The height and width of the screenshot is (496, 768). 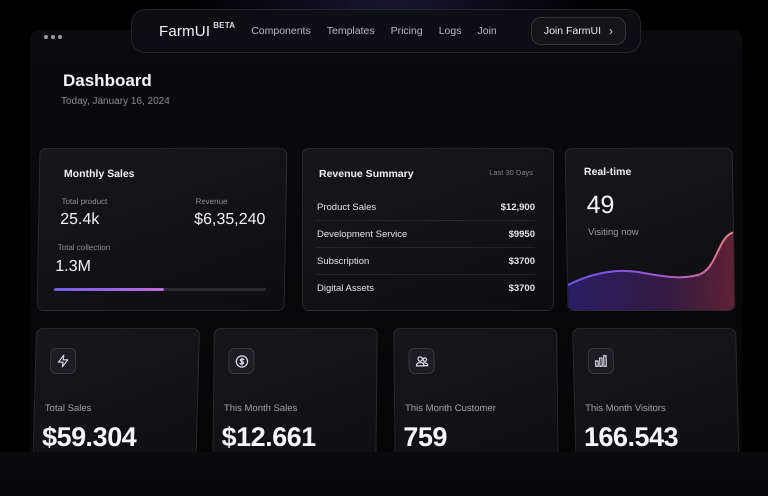 What do you see at coordinates (185, 31) in the screenshot?
I see `brand-name: FarmUI` at bounding box center [185, 31].